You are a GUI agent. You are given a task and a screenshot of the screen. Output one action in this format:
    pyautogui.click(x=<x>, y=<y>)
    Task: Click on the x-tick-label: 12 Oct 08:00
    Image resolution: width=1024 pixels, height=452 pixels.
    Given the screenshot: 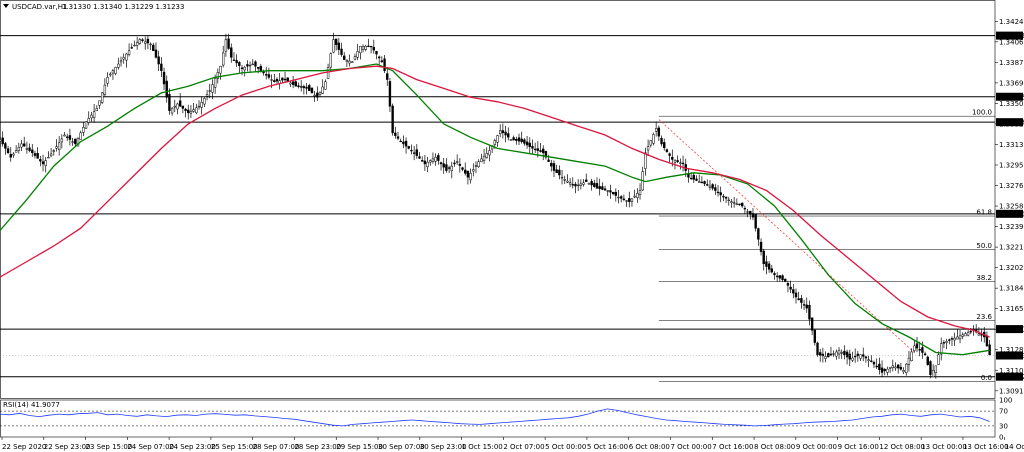 What is the action you would take?
    pyautogui.click(x=902, y=447)
    